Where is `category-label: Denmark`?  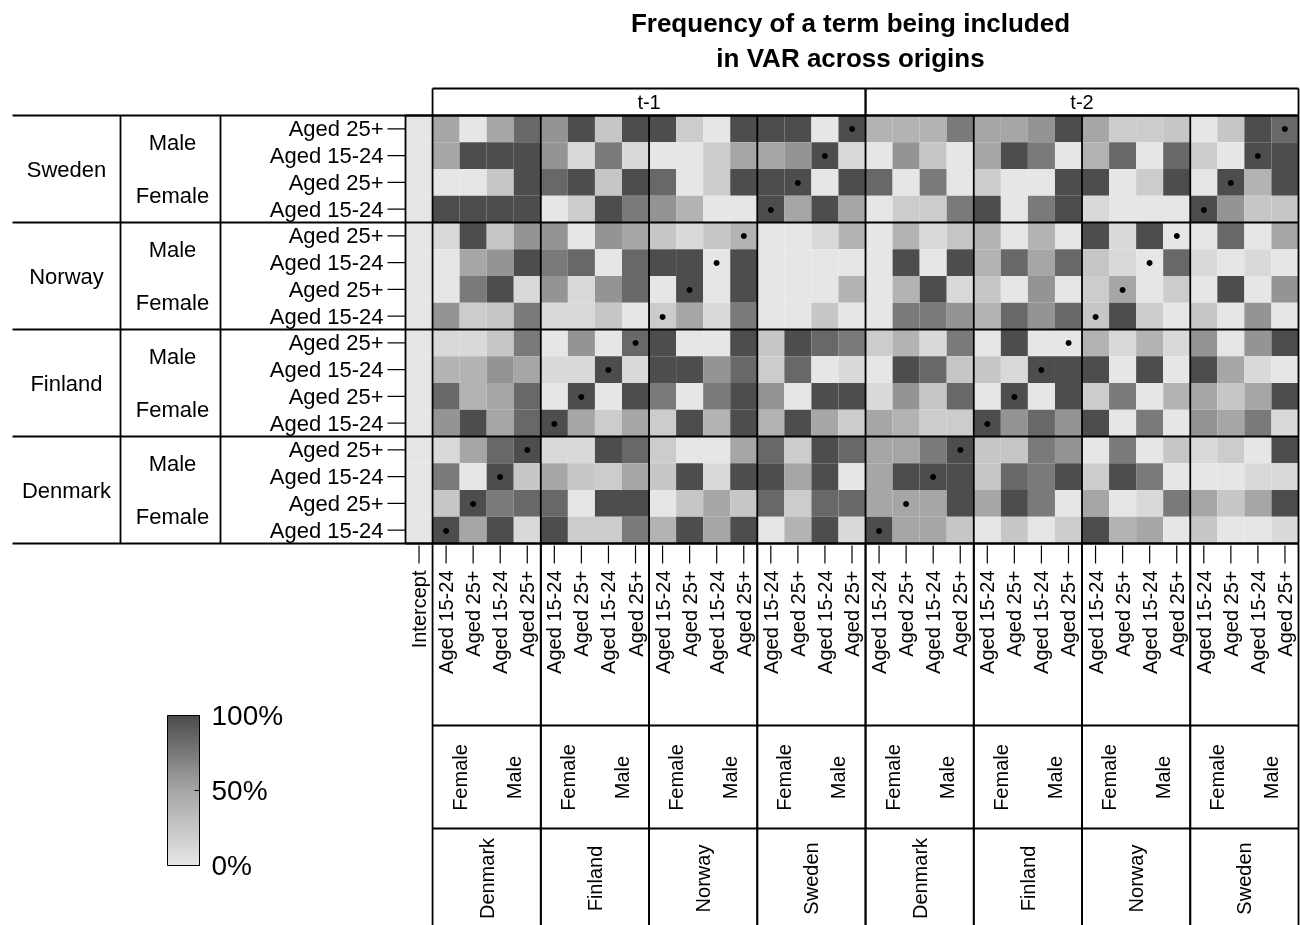 category-label: Denmark is located at coordinates (486, 878).